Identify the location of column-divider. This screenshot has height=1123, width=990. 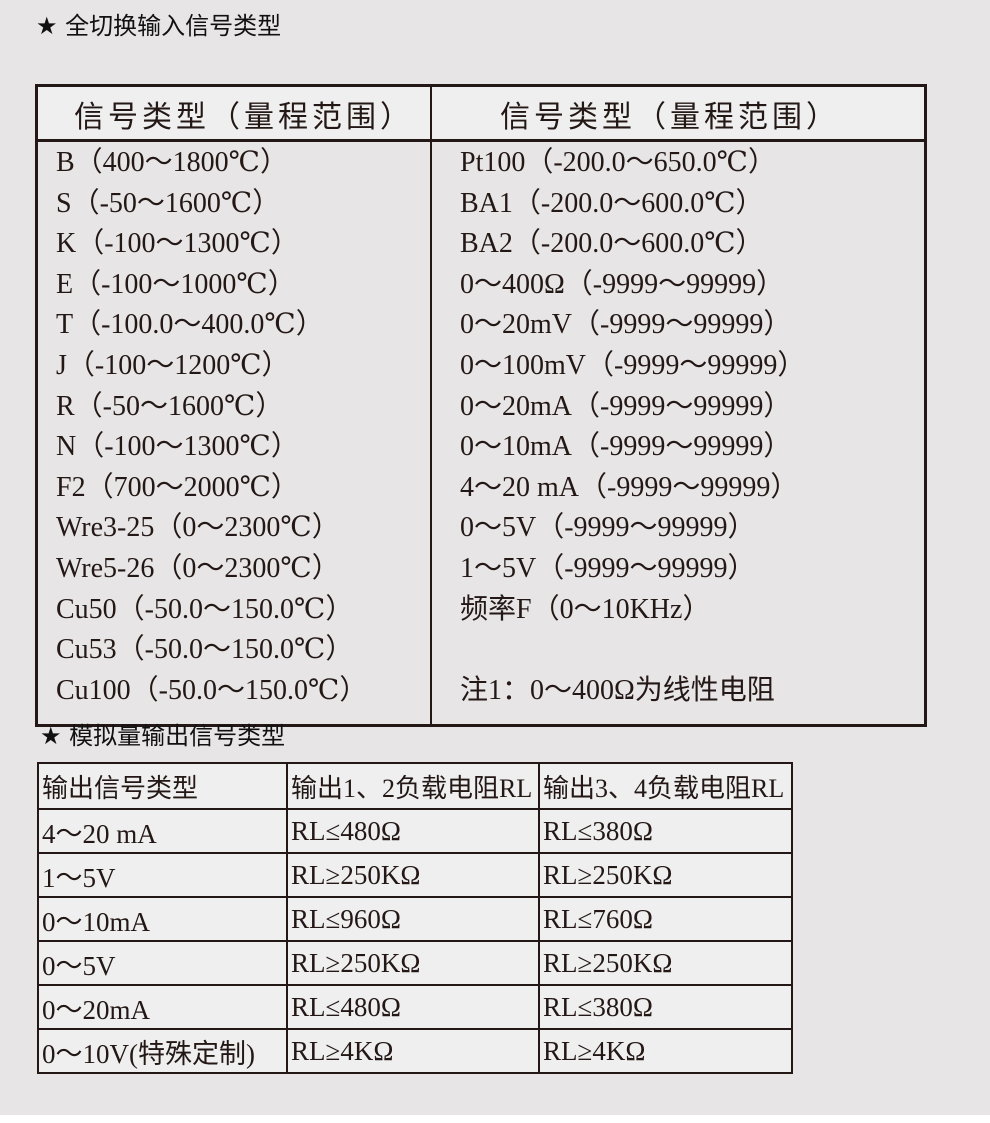
(431, 405).